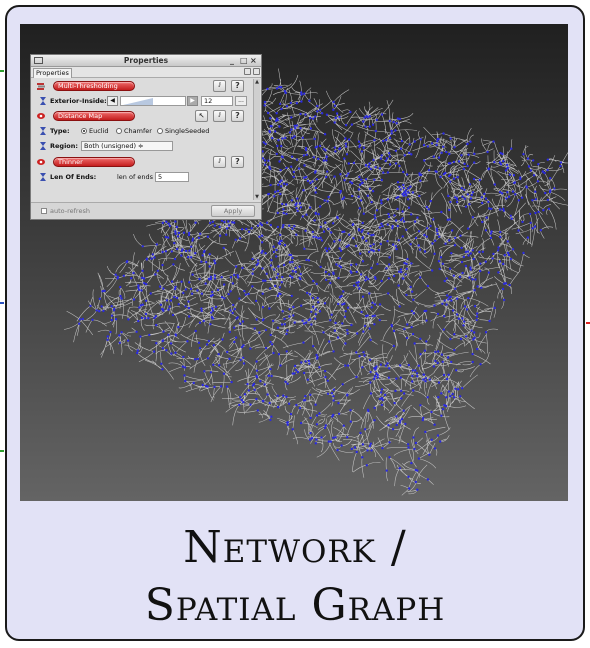 The image size is (590, 648). I want to click on param-row-region: Region: Both (unsigned) ≑, so click(142, 146).